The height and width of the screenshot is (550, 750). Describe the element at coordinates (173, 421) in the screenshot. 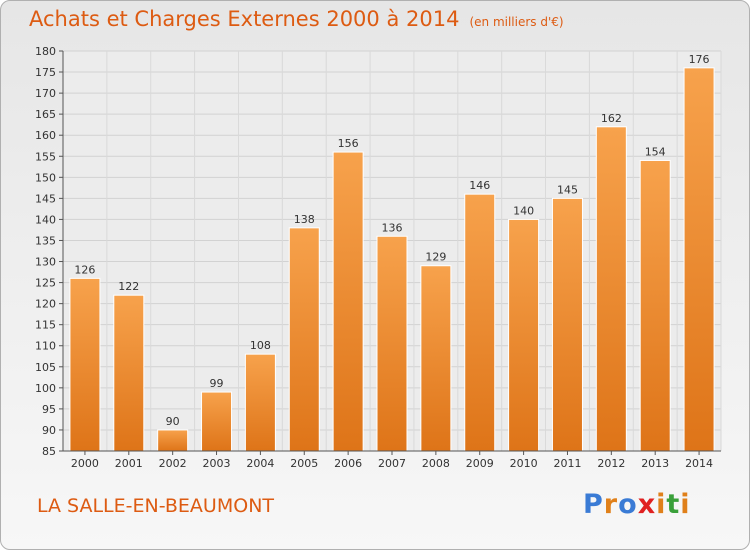

I see `data-label: 90` at that location.